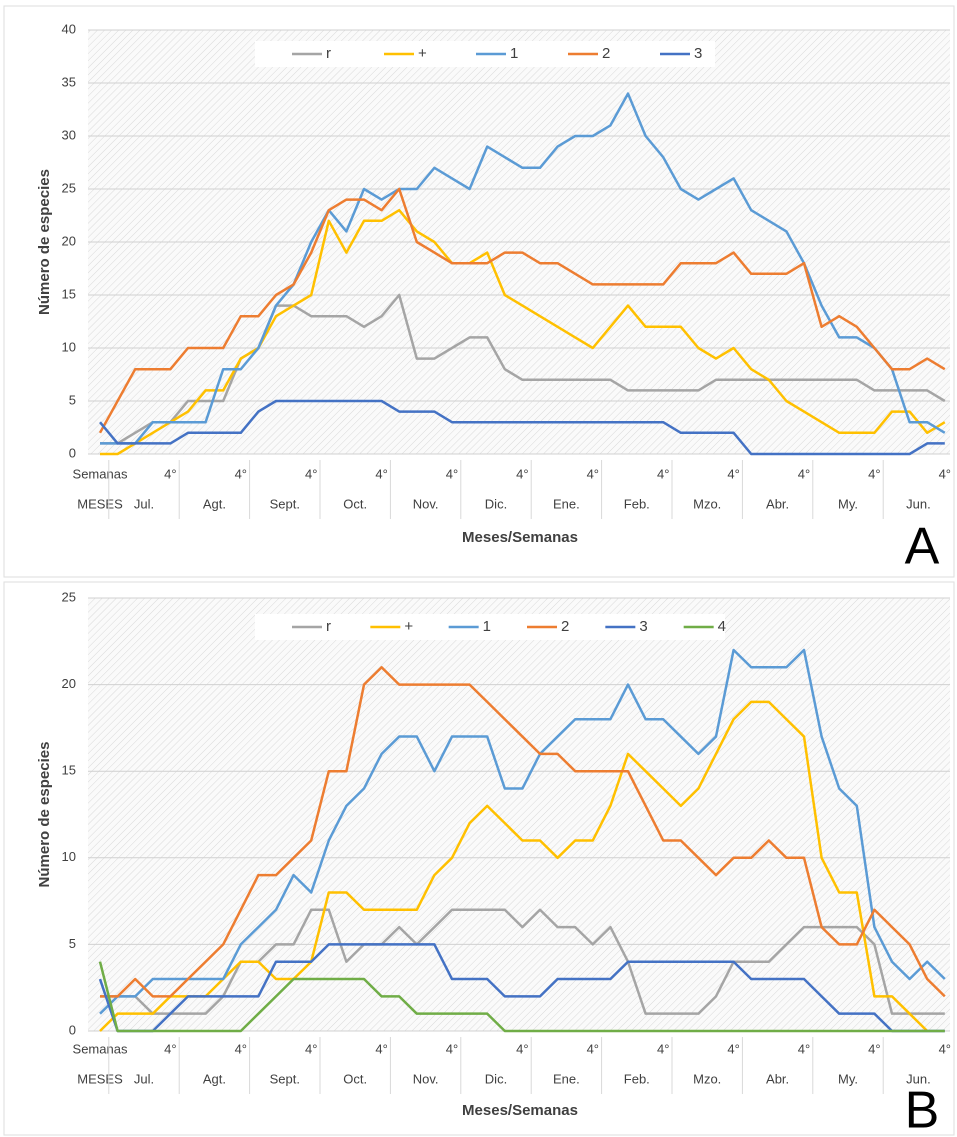 Image resolution: width=957 pixels, height=1137 pixels. What do you see at coordinates (69, 81) in the screenshot?
I see `y-tick-label: 35` at bounding box center [69, 81].